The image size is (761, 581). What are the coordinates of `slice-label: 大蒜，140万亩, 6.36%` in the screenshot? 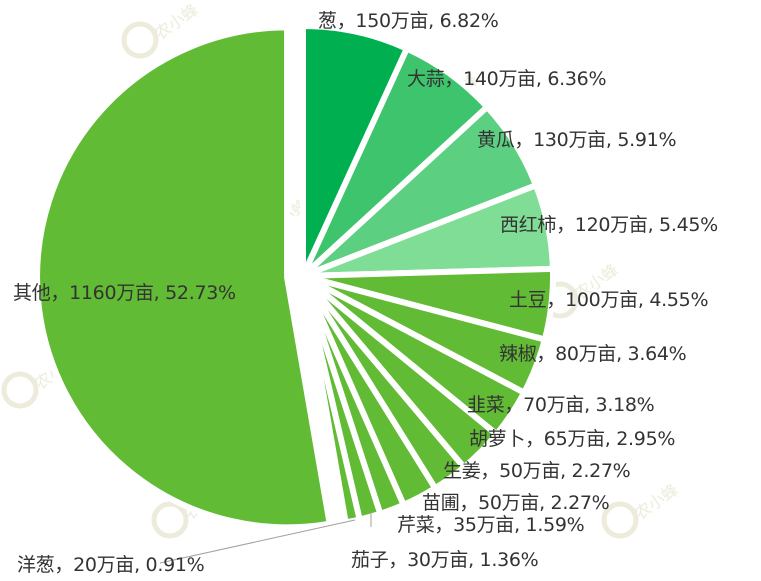 It's located at (507, 79).